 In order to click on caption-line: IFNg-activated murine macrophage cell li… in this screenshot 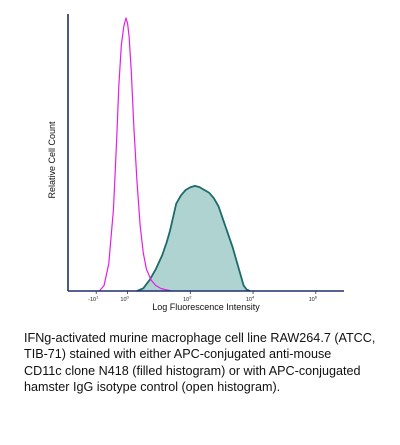, I will do `click(200, 338)`.